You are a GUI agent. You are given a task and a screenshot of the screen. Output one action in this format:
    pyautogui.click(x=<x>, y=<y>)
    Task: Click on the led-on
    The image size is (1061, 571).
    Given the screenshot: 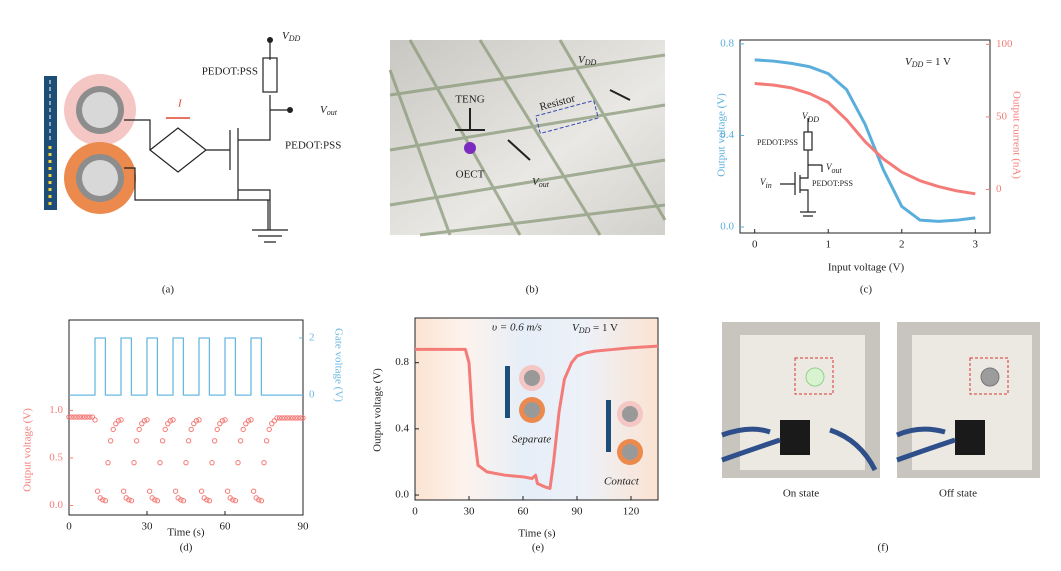 What is the action you would take?
    pyautogui.click(x=815, y=377)
    